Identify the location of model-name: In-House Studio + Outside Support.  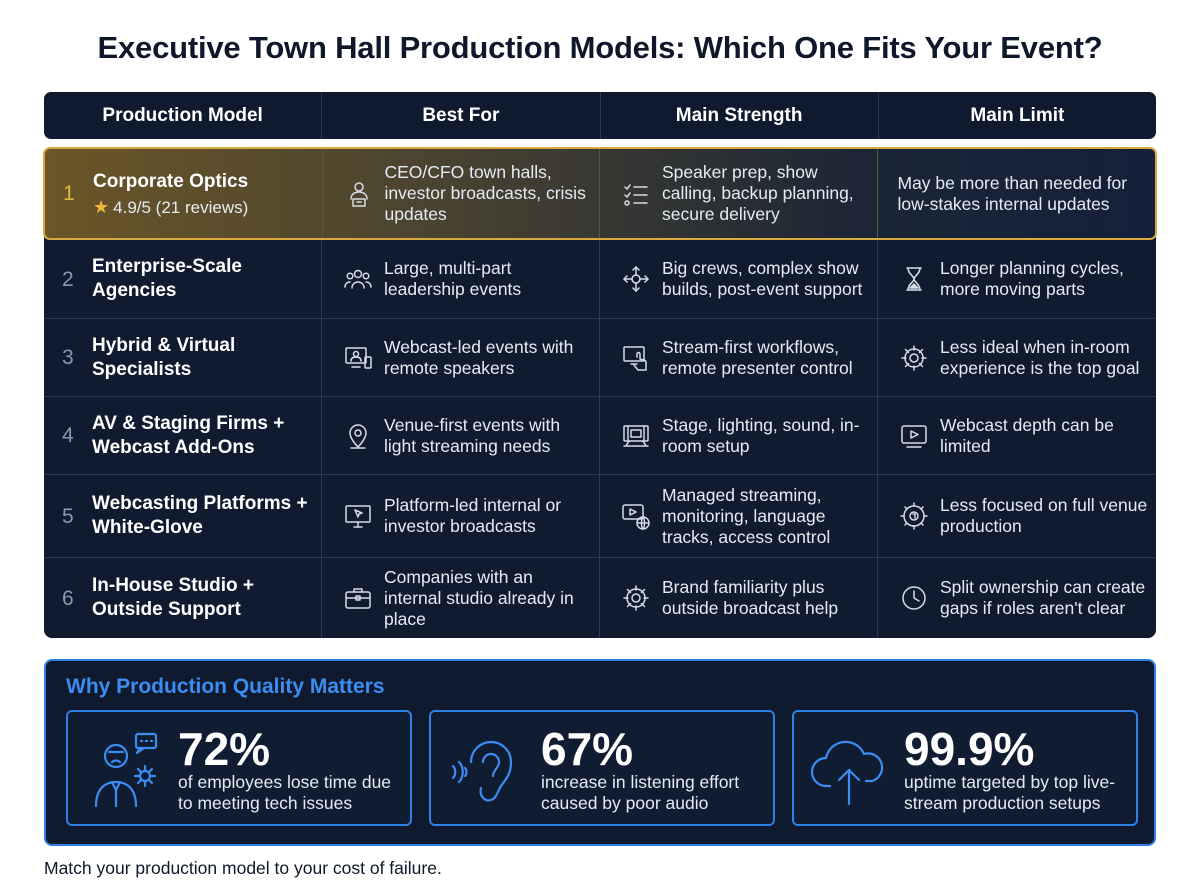
(173, 597).